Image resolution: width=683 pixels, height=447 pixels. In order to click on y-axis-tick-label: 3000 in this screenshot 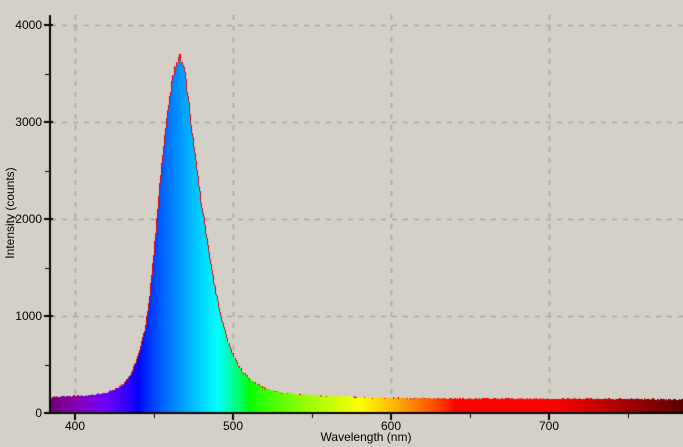, I will do `click(28, 122)`.